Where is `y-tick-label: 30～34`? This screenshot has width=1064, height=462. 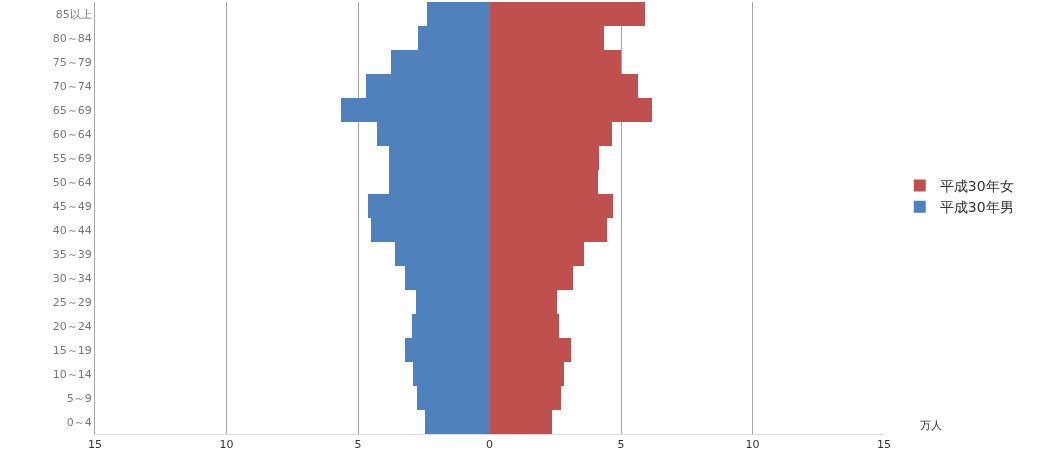 y-tick-label: 30～34 is located at coordinates (72, 278).